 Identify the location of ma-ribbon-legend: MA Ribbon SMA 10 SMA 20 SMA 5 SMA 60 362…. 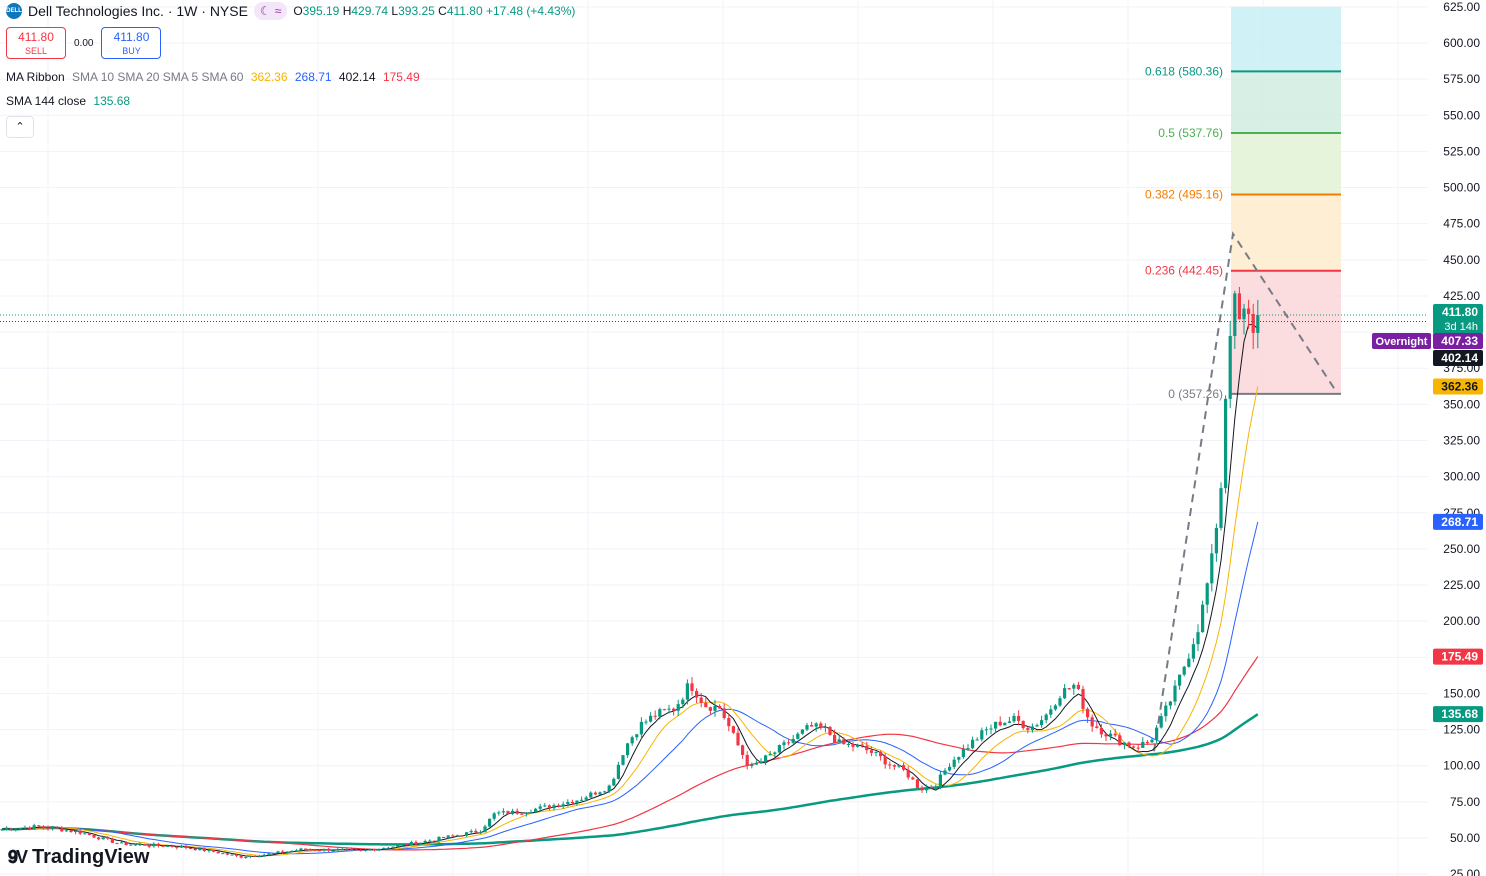
(213, 77).